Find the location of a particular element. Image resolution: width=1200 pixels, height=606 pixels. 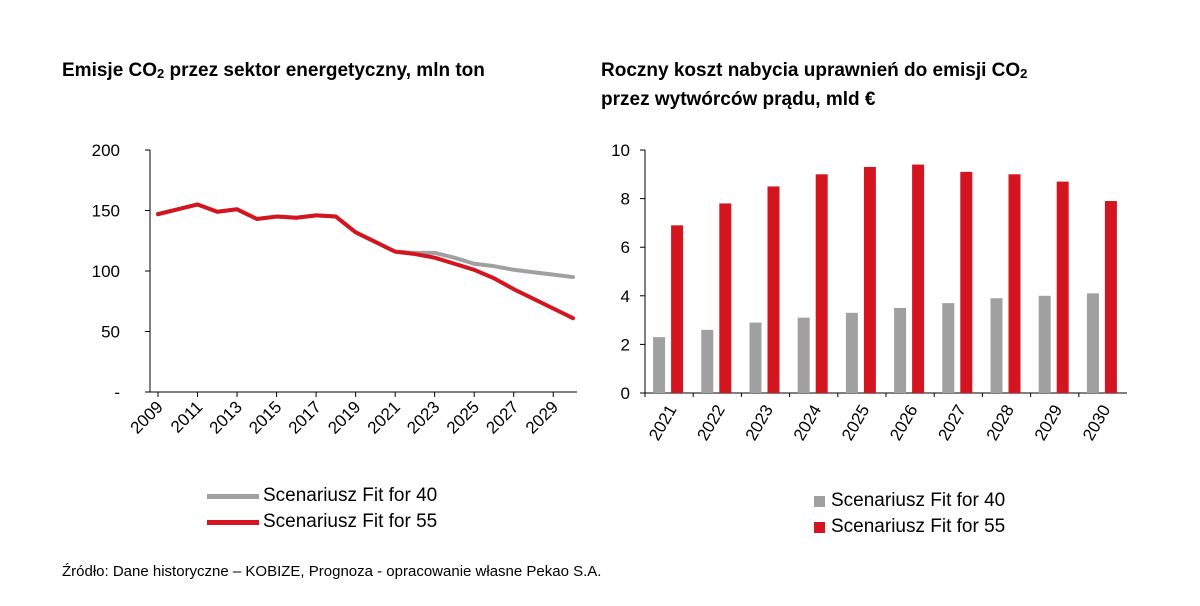

left-x-tick-label: 2023 is located at coordinates (423, 417).